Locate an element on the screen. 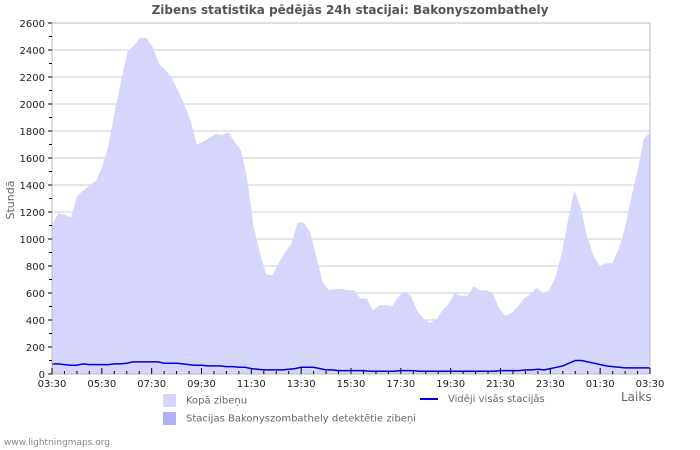  svg-text: 2200 is located at coordinates (32, 78).